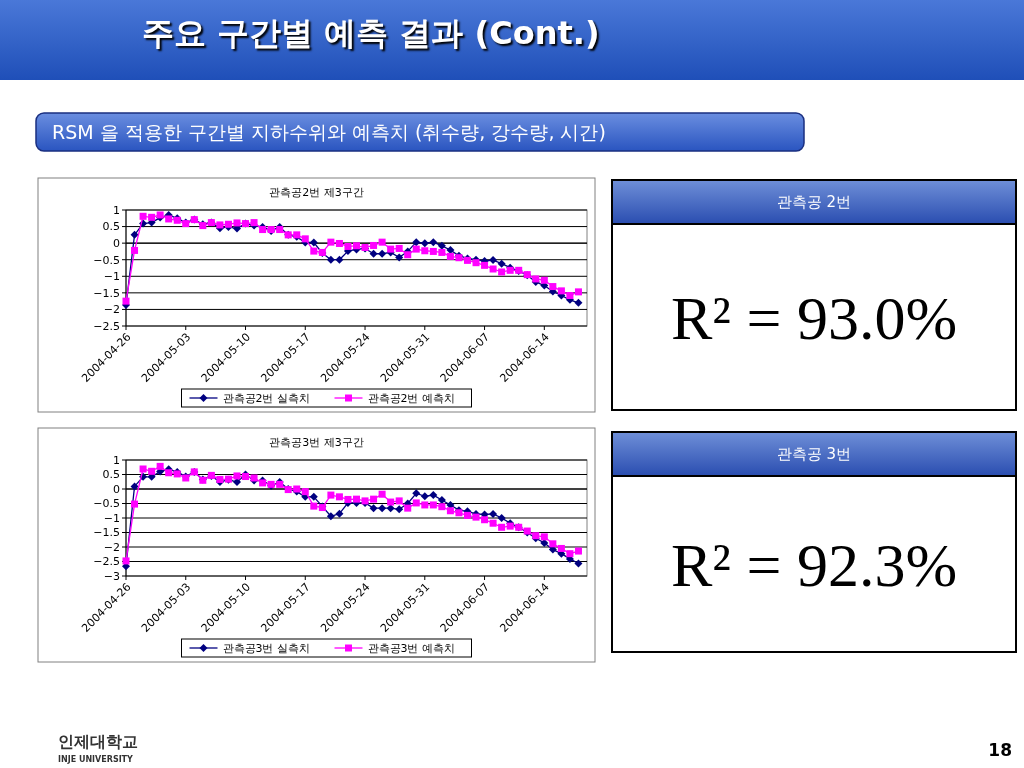 Image resolution: width=1024 pixels, height=768 pixels. What do you see at coordinates (316, 192) in the screenshot?
I see `chart-title: 관측공2번 제3구간` at bounding box center [316, 192].